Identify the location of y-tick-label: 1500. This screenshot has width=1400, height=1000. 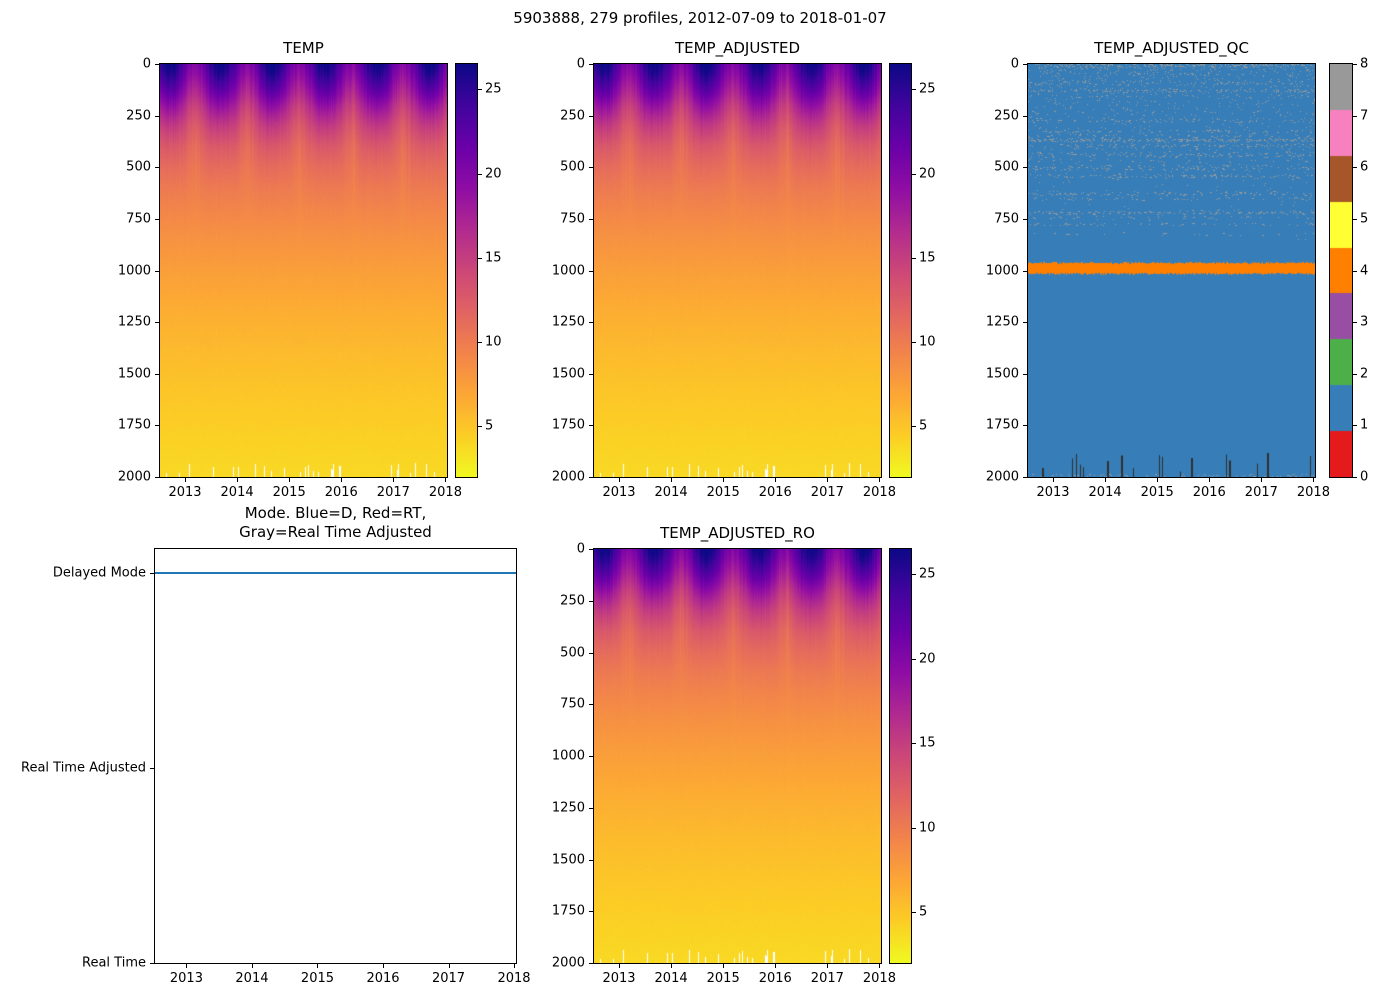
(1002, 374).